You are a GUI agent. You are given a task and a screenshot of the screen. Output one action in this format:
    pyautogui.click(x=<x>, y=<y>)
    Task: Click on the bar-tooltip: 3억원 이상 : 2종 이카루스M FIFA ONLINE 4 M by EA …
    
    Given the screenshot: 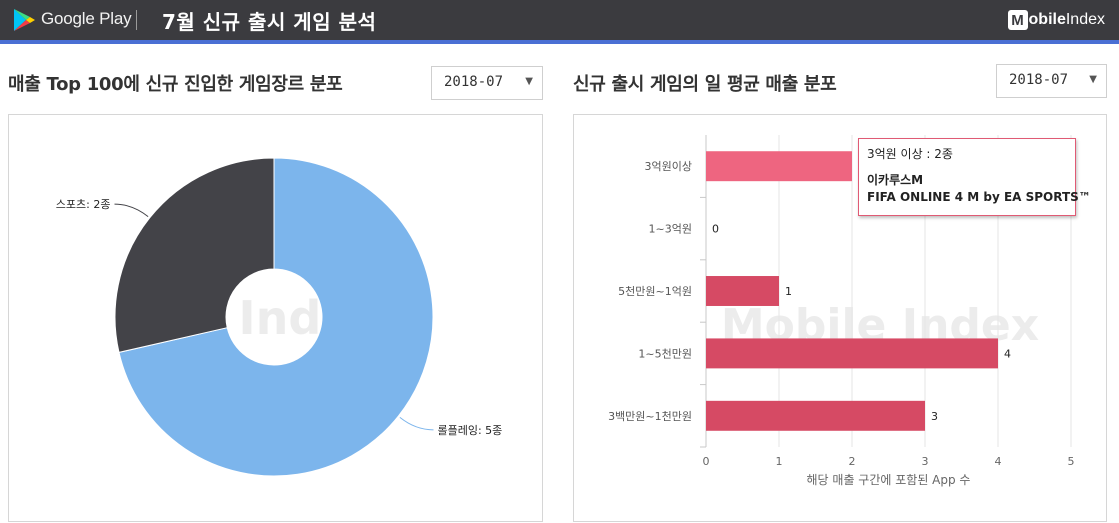 What is the action you would take?
    pyautogui.click(x=974, y=177)
    